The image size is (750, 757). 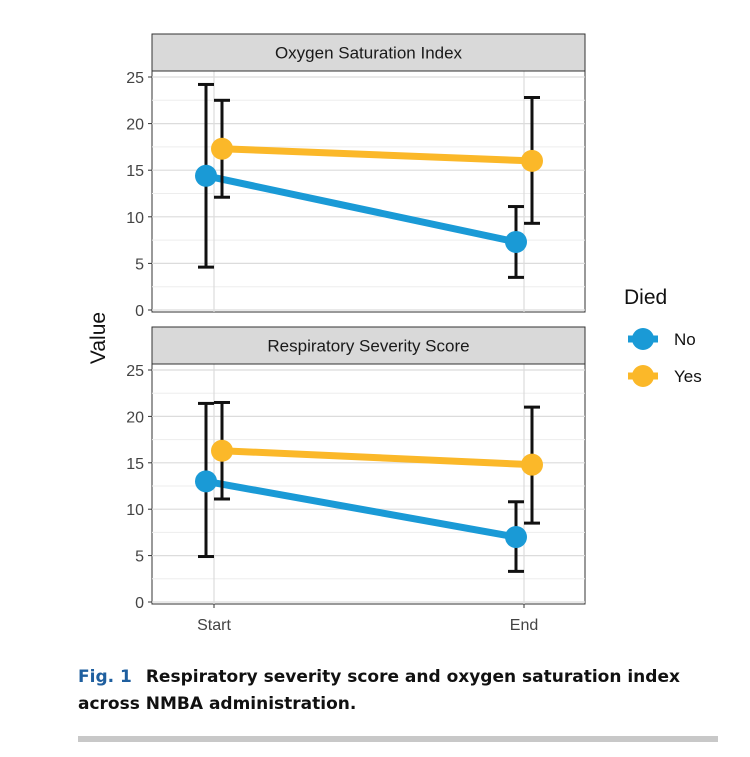 I want to click on legend-label: Yes, so click(x=688, y=376).